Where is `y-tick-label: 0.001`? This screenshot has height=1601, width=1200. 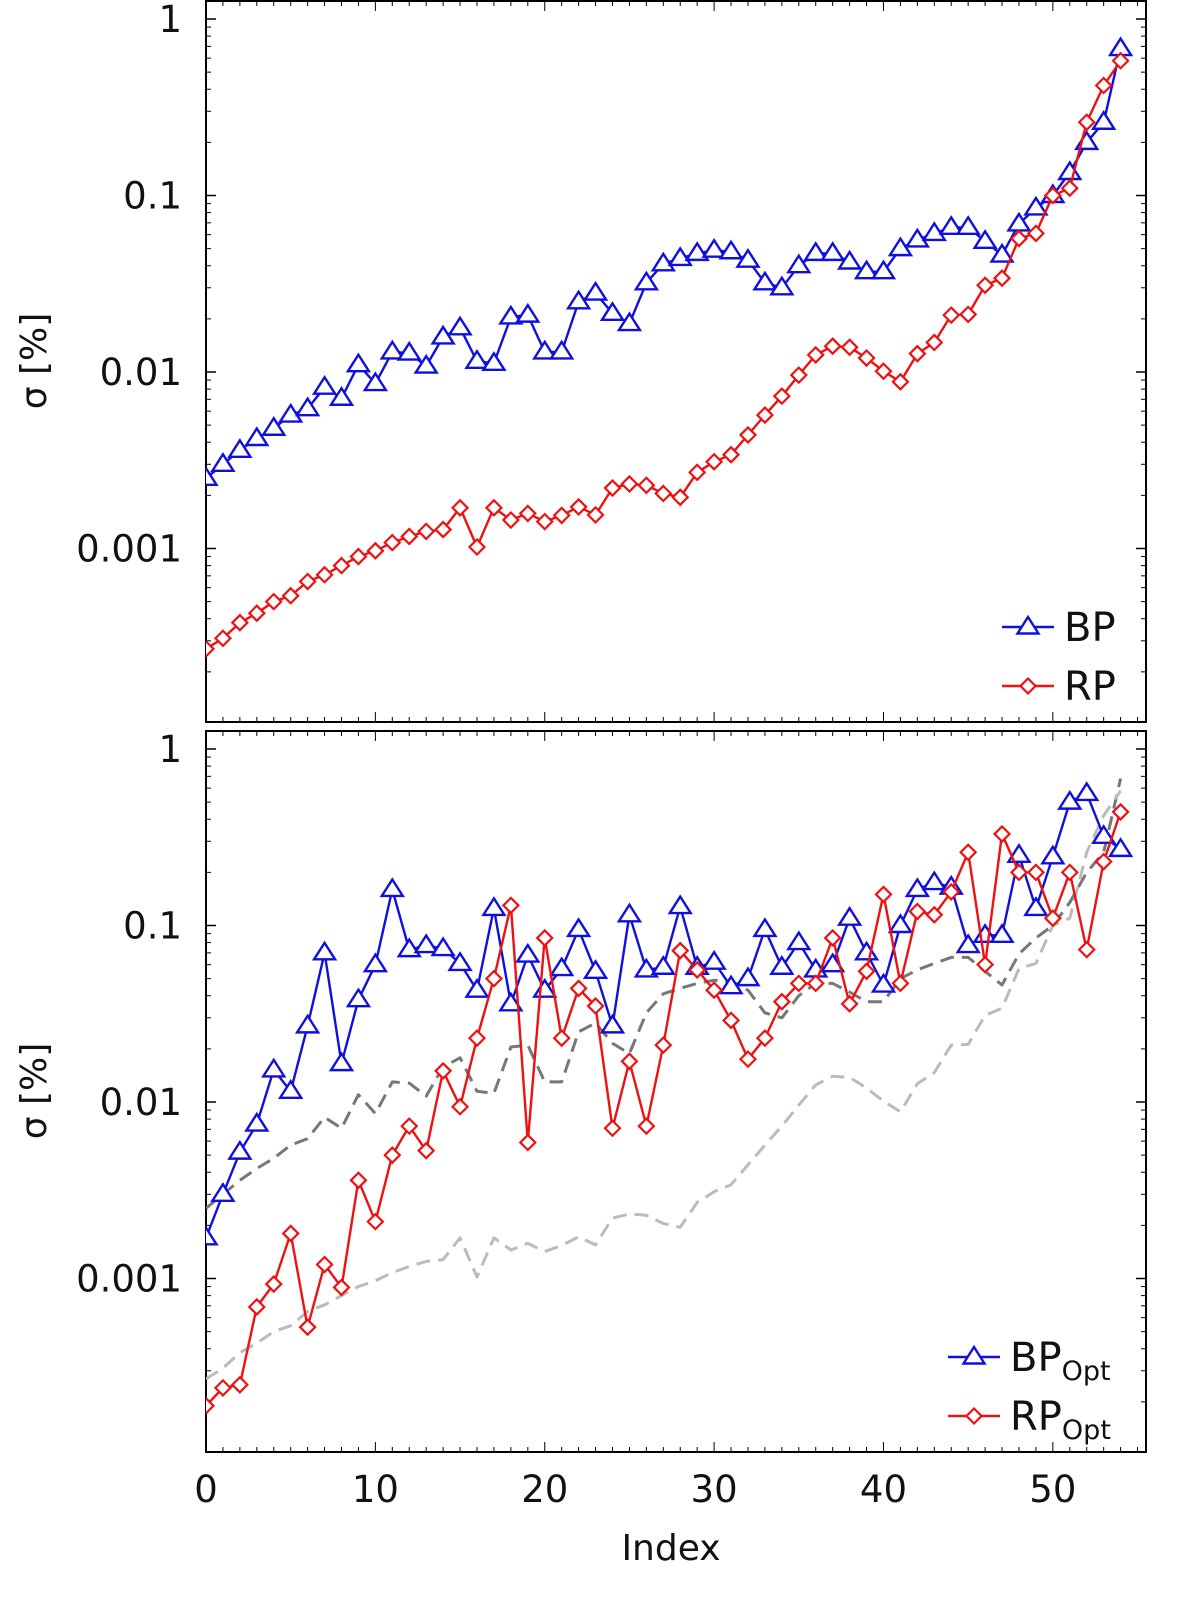
y-tick-label: 0.001 is located at coordinates (129, 549).